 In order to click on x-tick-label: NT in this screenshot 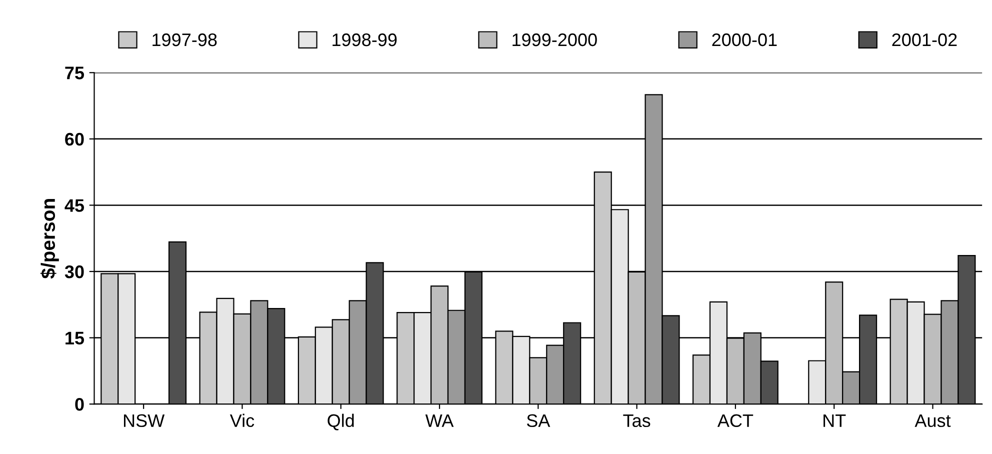, I will do `click(835, 420)`.